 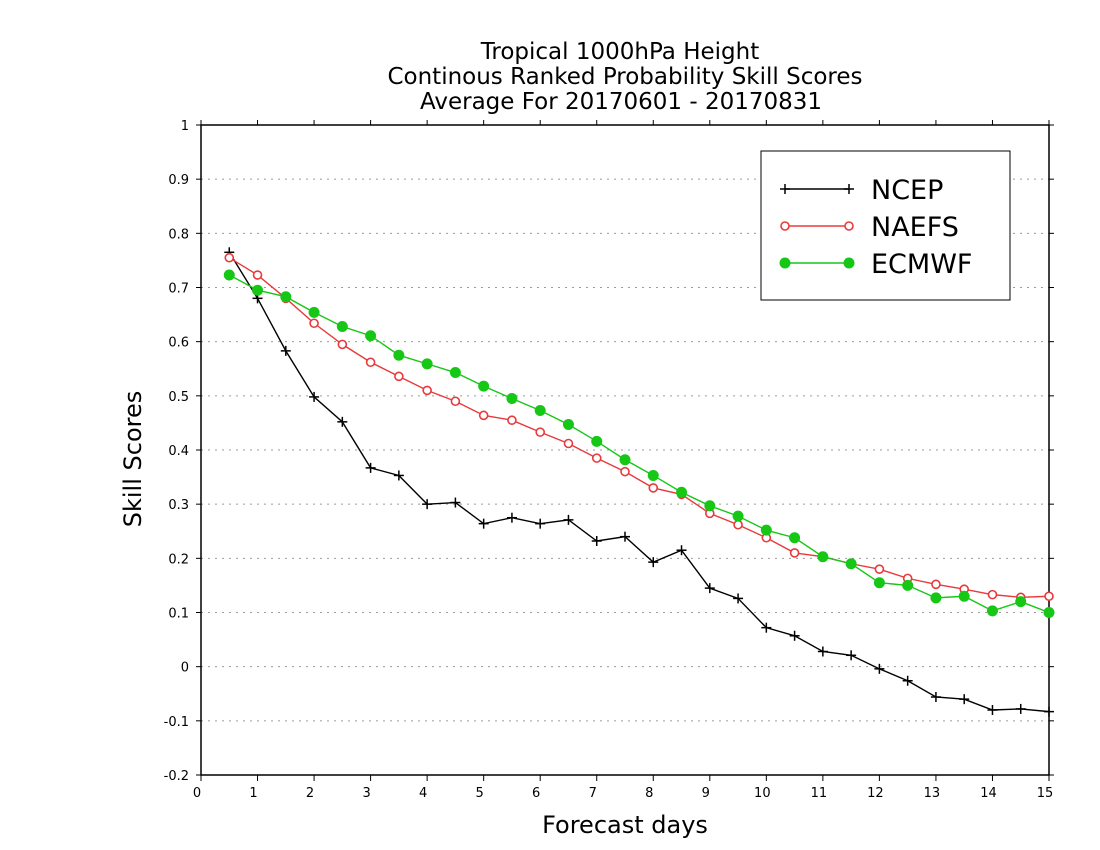 What do you see at coordinates (907, 190) in the screenshot?
I see `legend-label-ncep: NCEP` at bounding box center [907, 190].